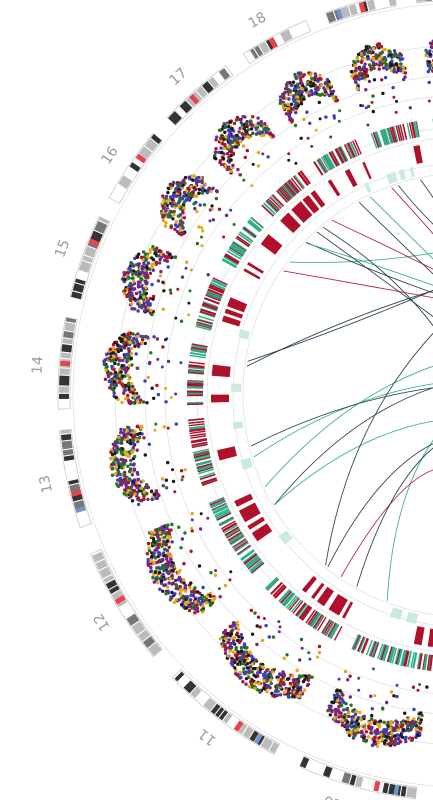  I want to click on chromosome-label: 14, so click(37, 365).